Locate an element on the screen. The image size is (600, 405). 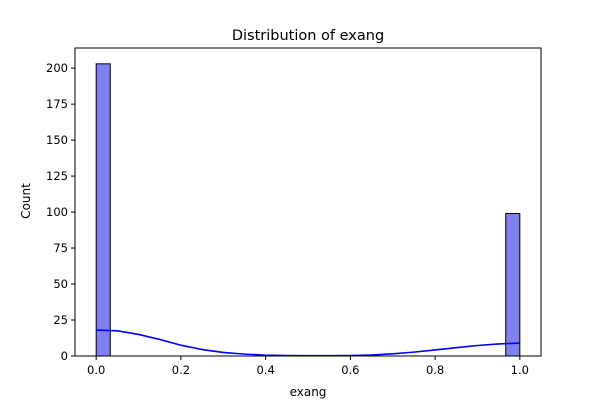
y-tick-label-5: 125 is located at coordinates (57, 176).